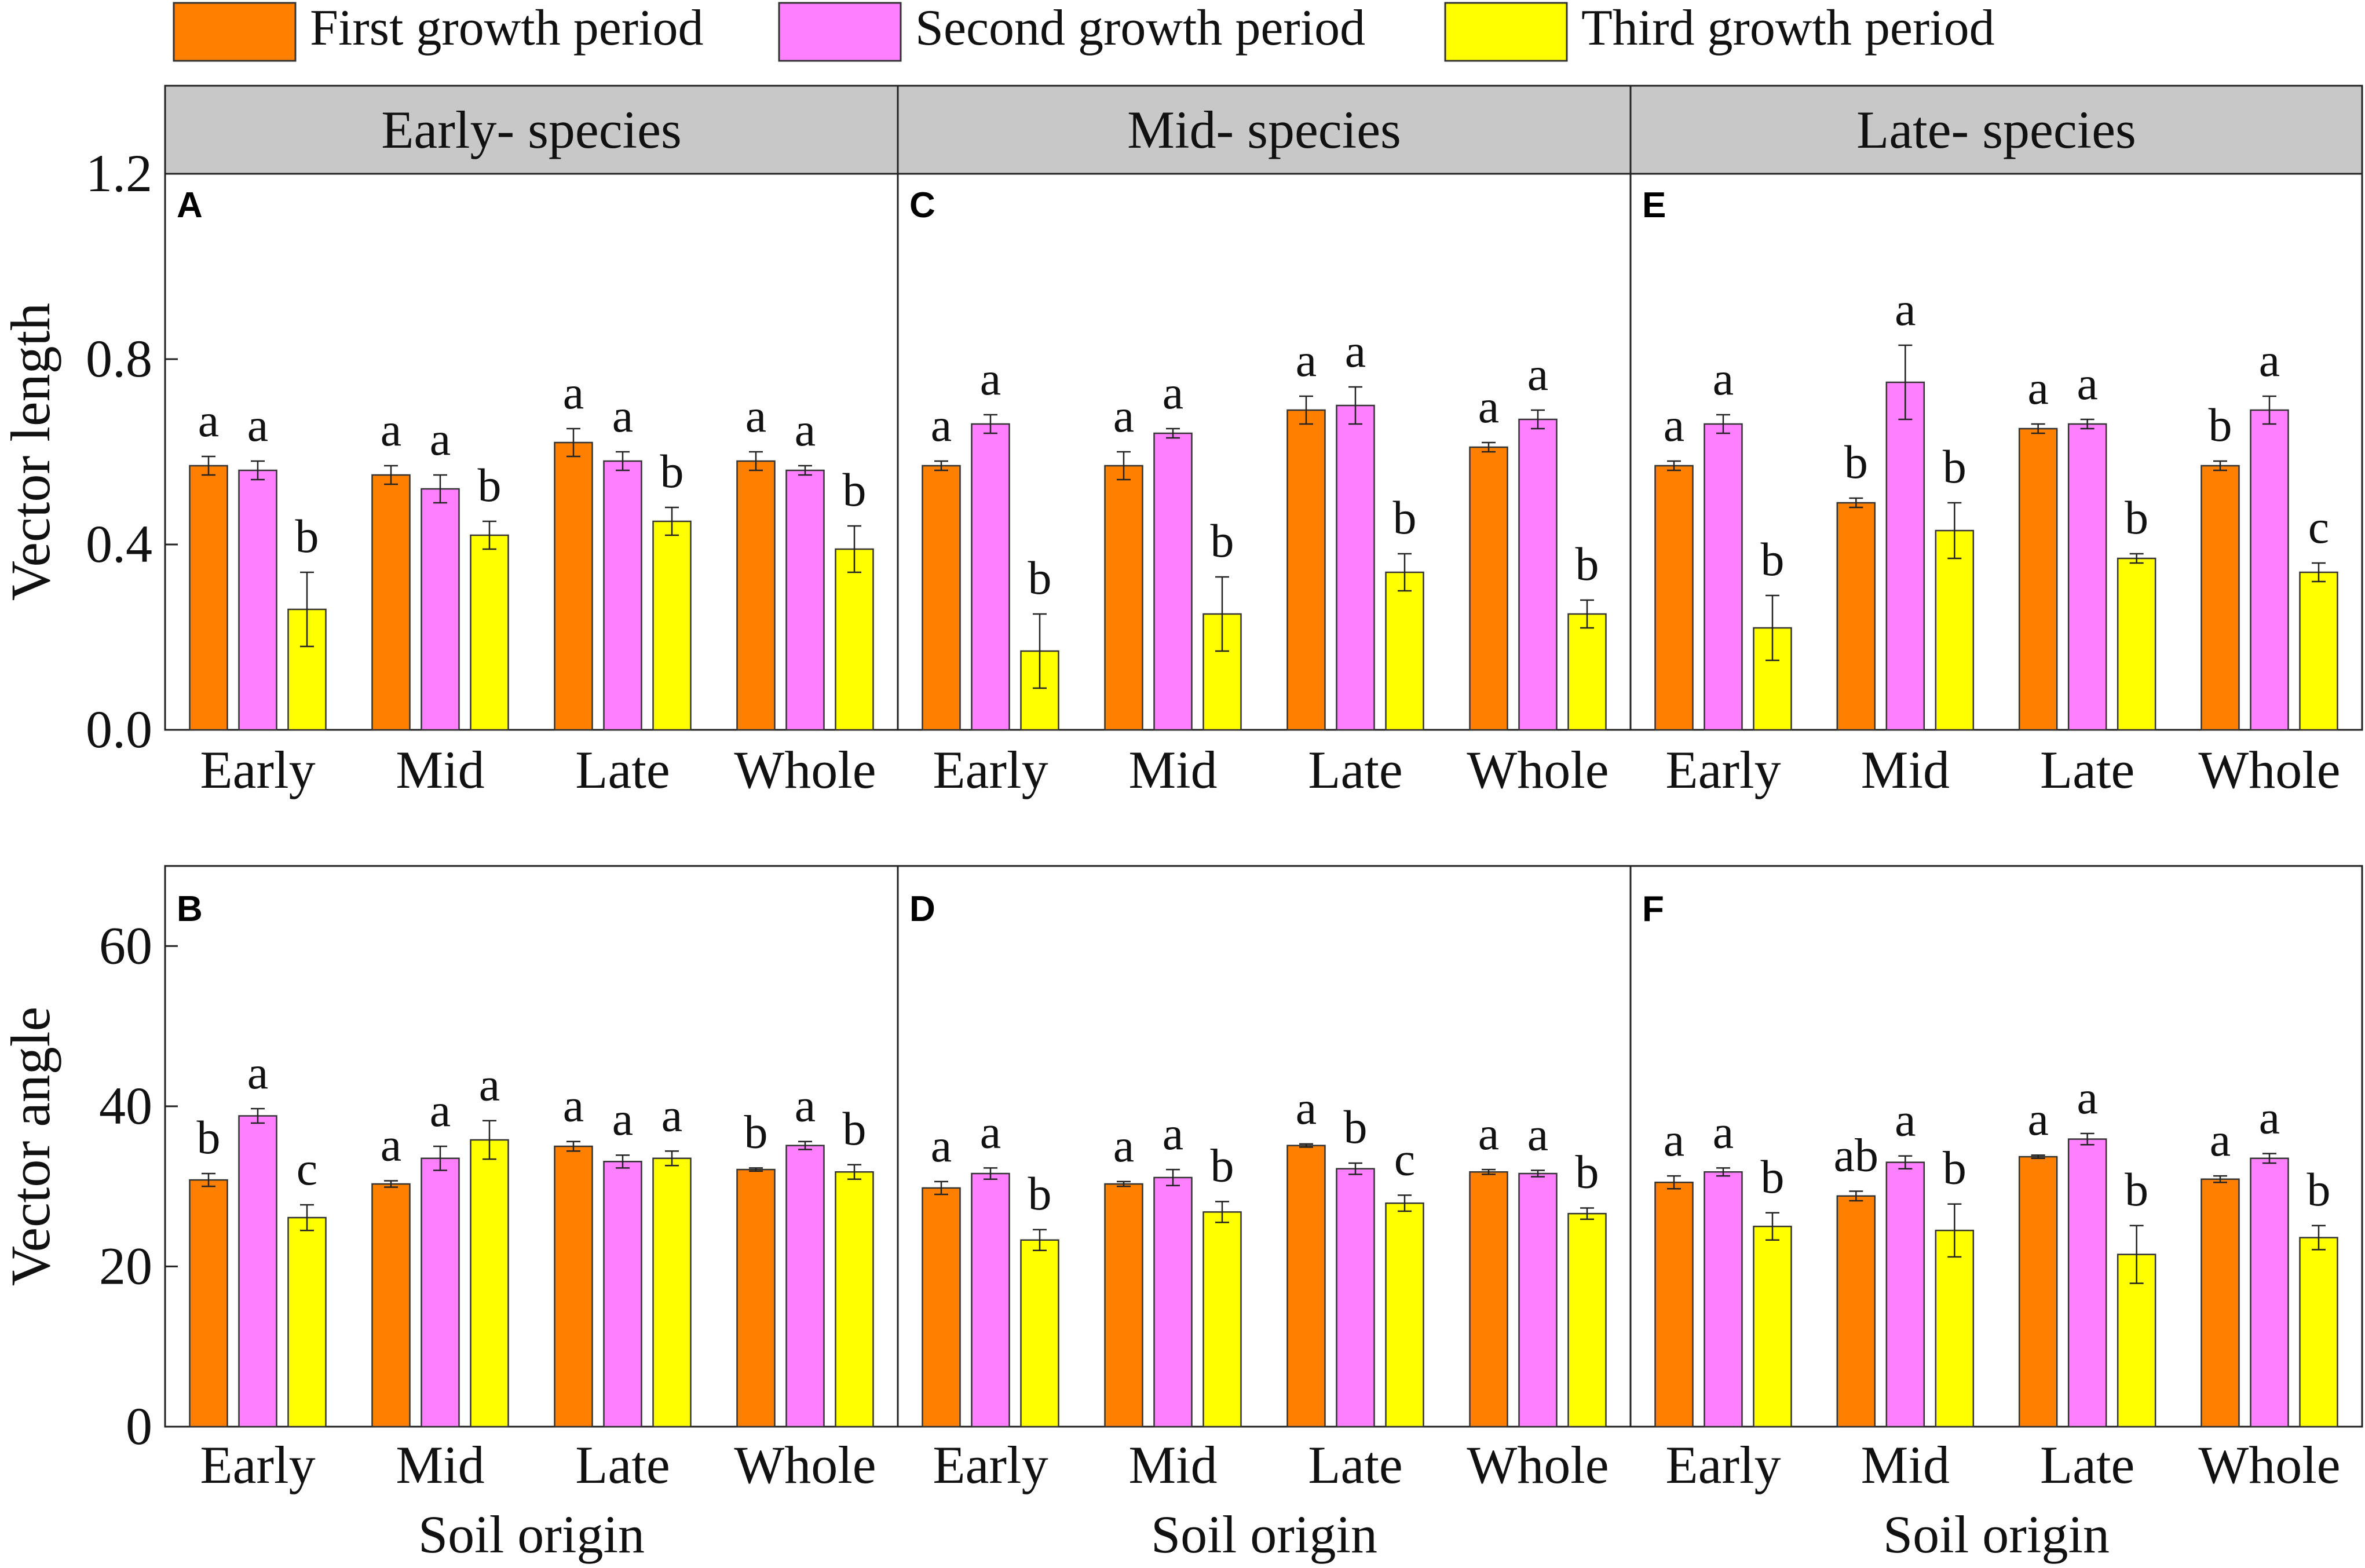  What do you see at coordinates (805, 1465) in the screenshot?
I see `x-tick-label: Whole` at bounding box center [805, 1465].